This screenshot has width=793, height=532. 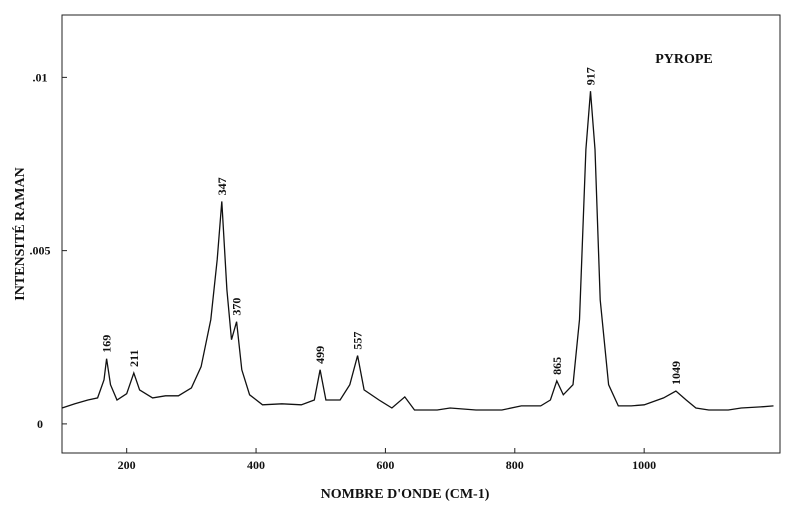 What do you see at coordinates (515, 465) in the screenshot?
I see `x-tick-label: 800` at bounding box center [515, 465].